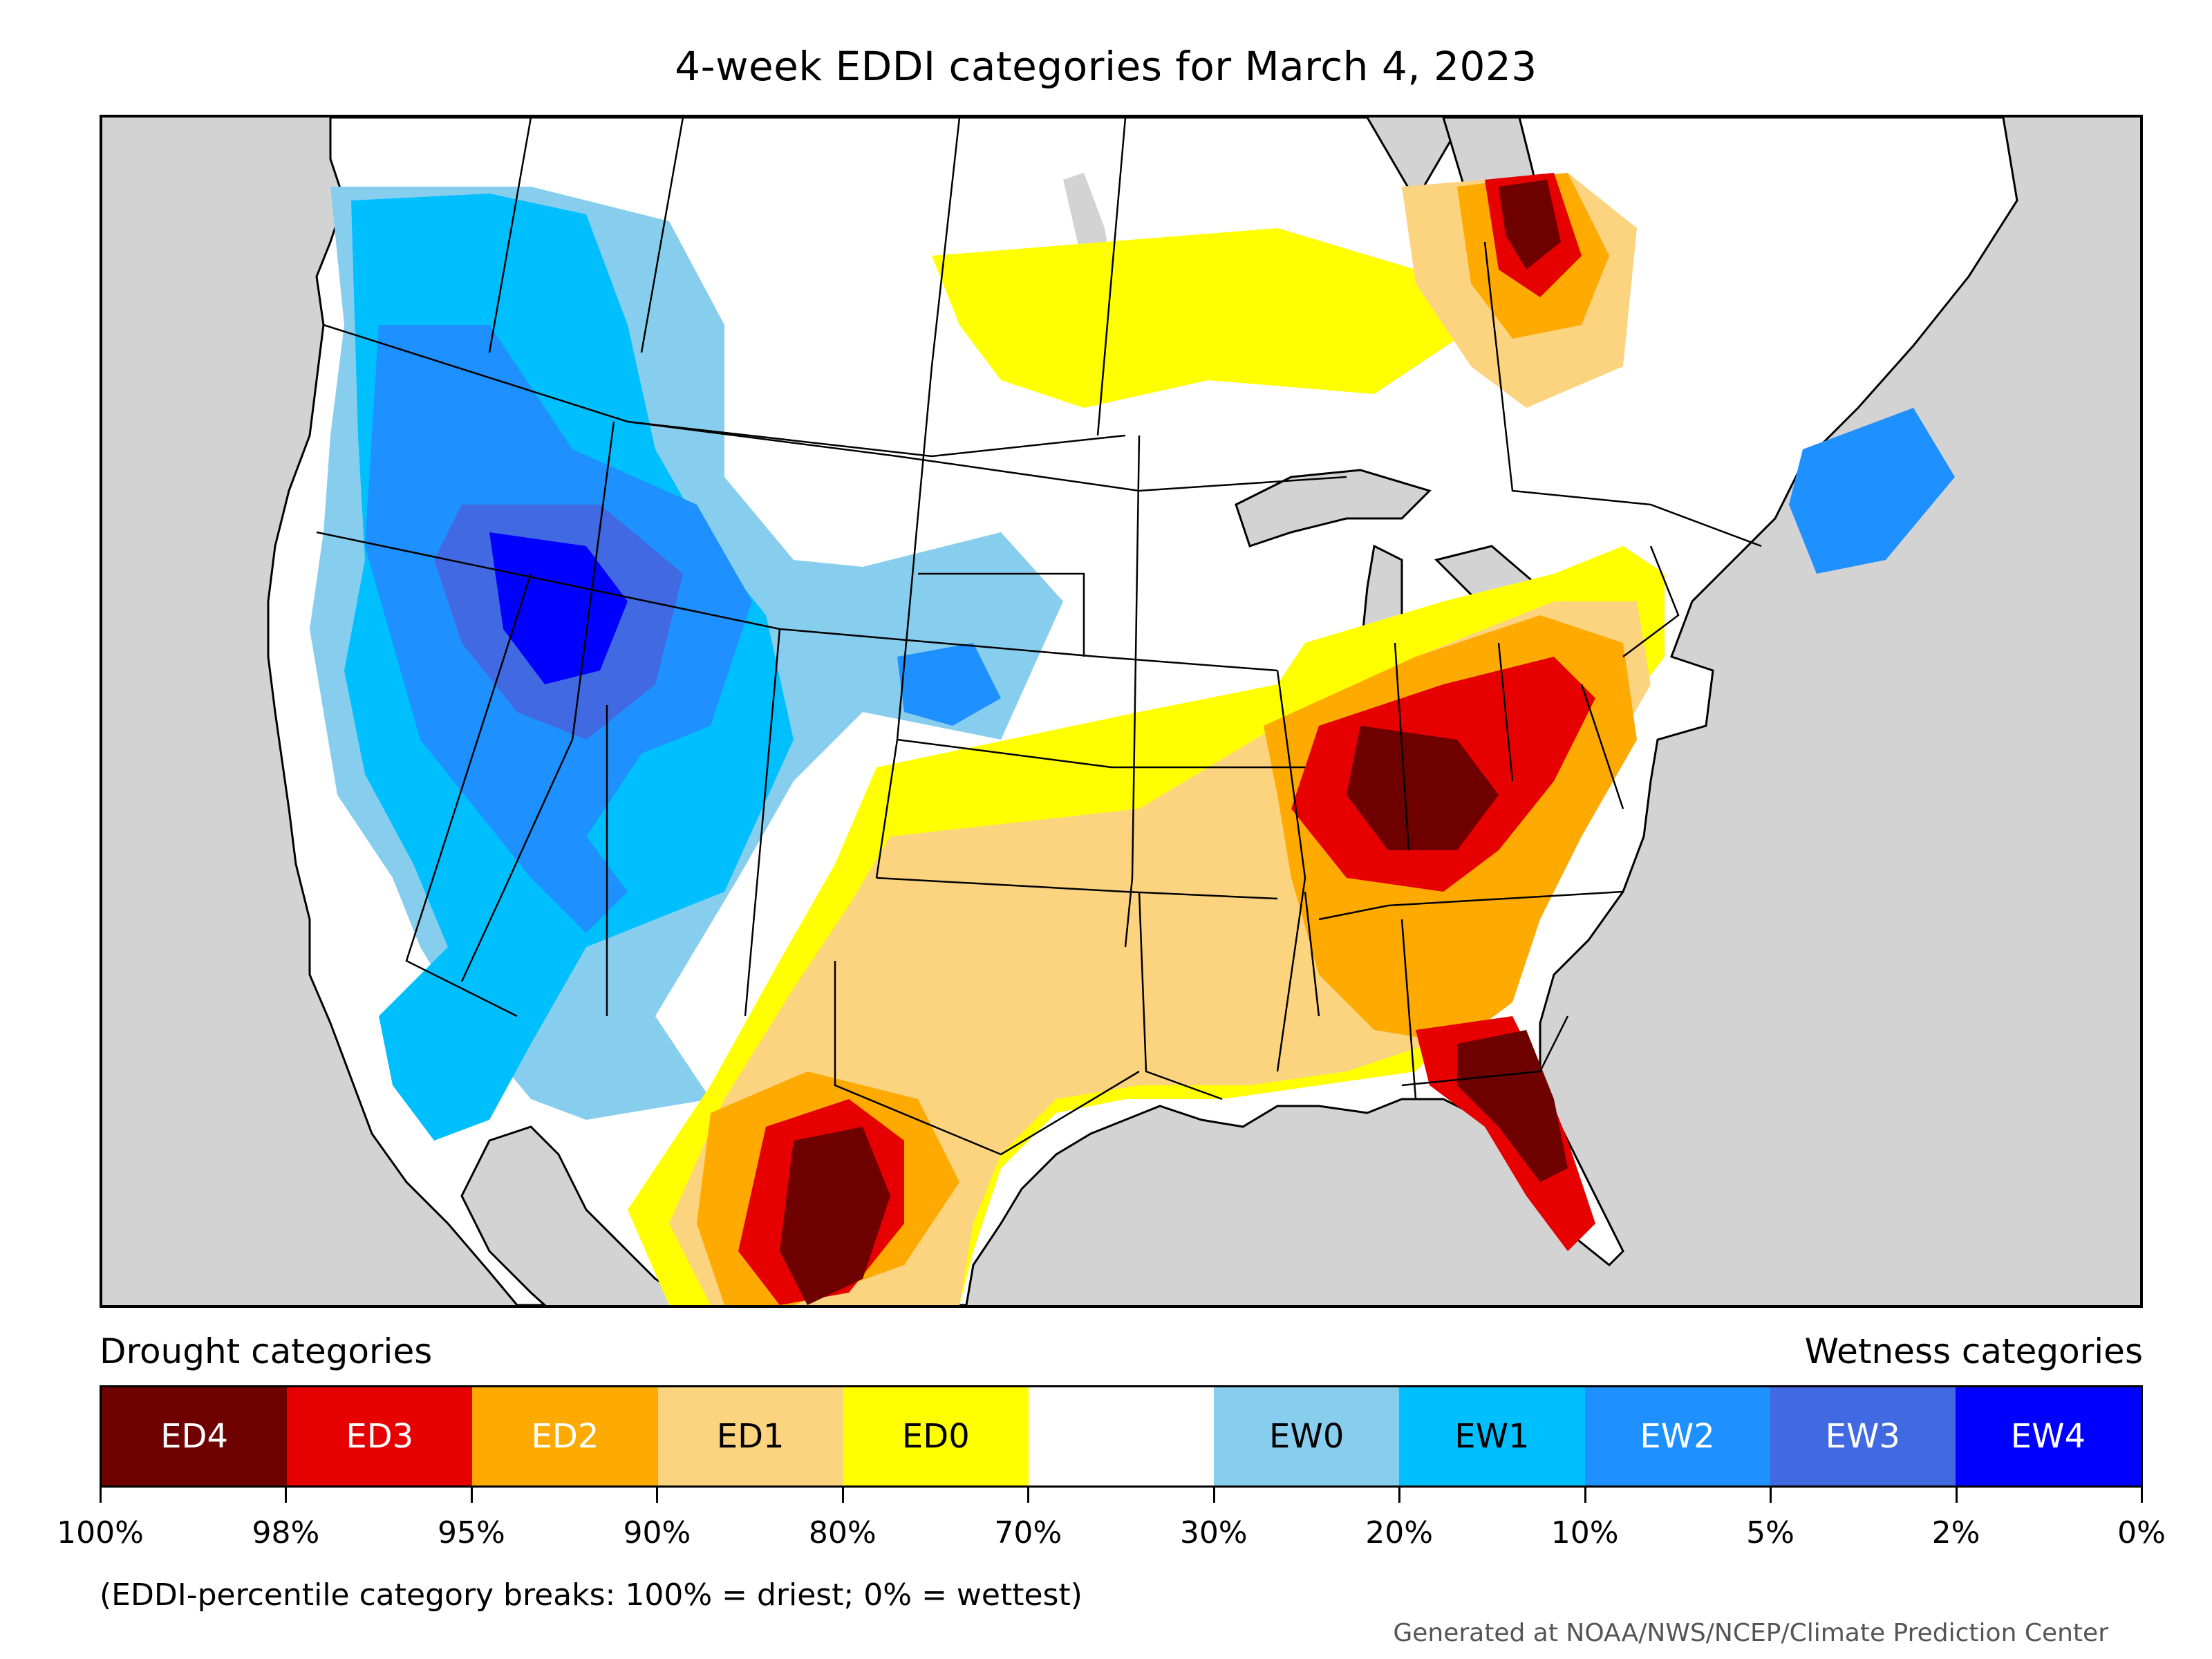 The width and height of the screenshot is (2212, 1659). Describe the element at coordinates (949, 684) in the screenshot. I see `wet-region-ew2b` at that location.